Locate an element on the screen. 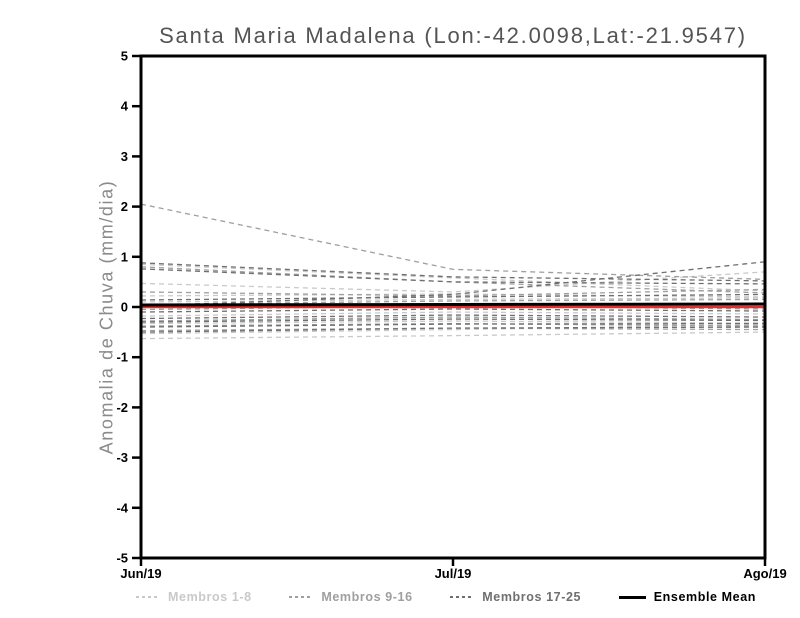 Image resolution: width=800 pixels, height=618 pixels. y-tick-label: -5 is located at coordinates (122, 558).